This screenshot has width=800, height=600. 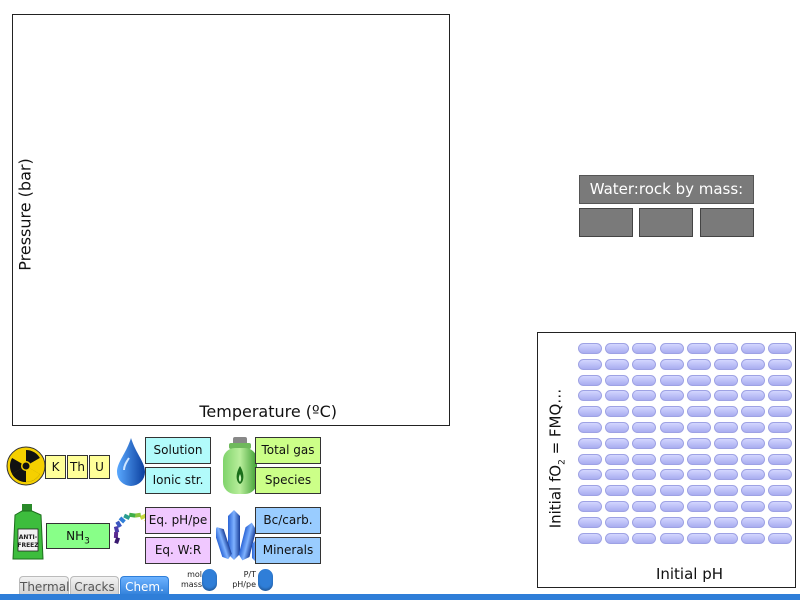 I want to click on solution-button: Solution, so click(x=178, y=450).